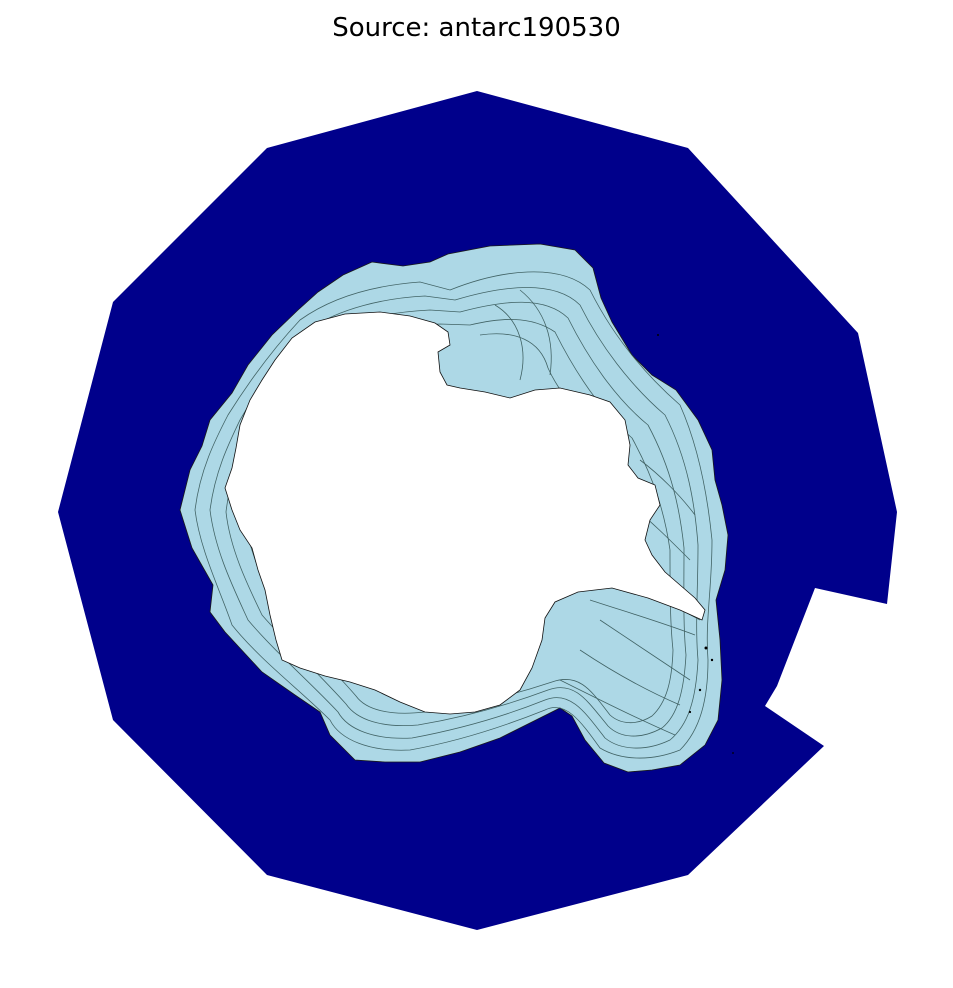 The height and width of the screenshot is (988, 953). Describe the element at coordinates (695, 544) in the screenshot. I see `coastal-islands` at that location.